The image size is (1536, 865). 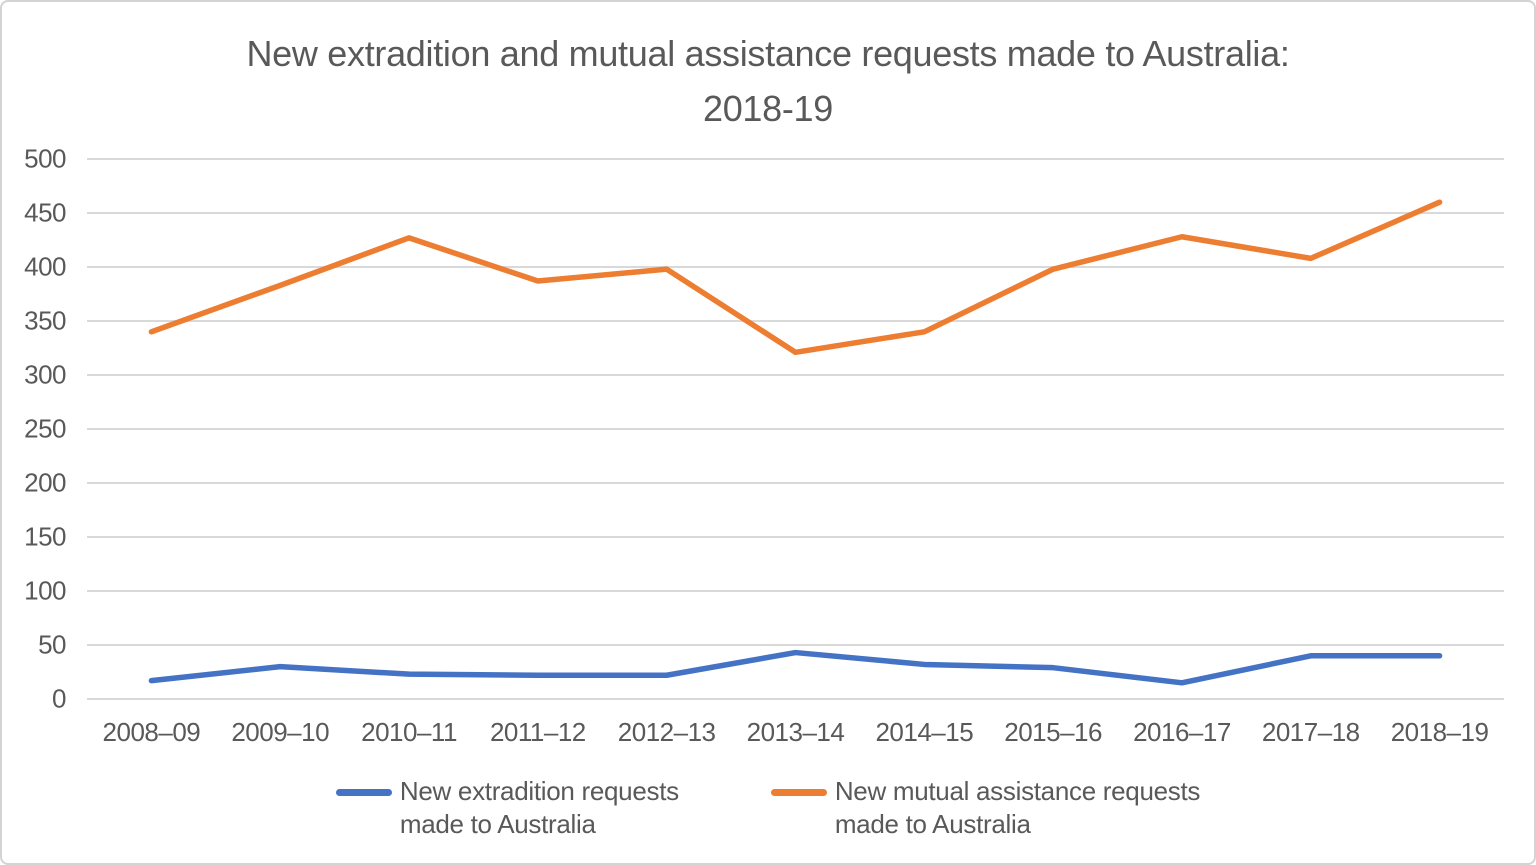 I want to click on y-tick-label: 350, so click(x=45, y=320).